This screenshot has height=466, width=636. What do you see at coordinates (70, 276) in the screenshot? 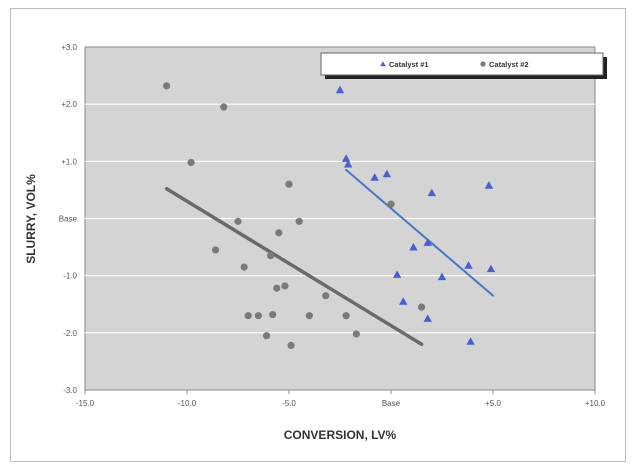
I see `y-tick-label: -1.0` at bounding box center [70, 276].